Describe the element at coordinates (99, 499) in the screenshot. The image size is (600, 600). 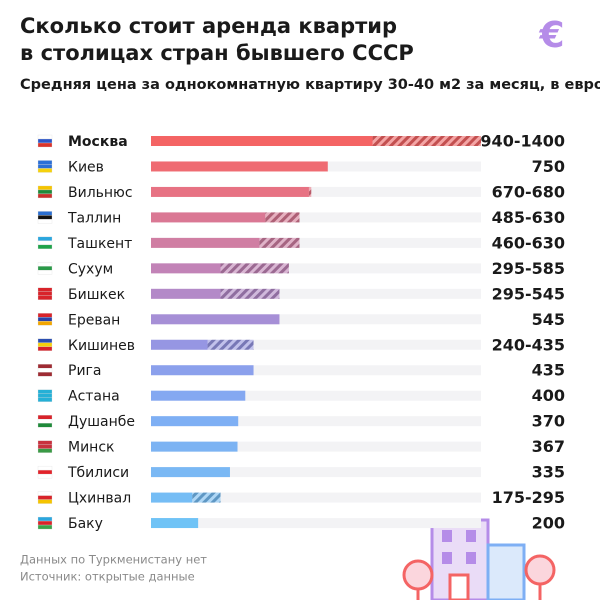
I see `category-label: Цхинвал` at that location.